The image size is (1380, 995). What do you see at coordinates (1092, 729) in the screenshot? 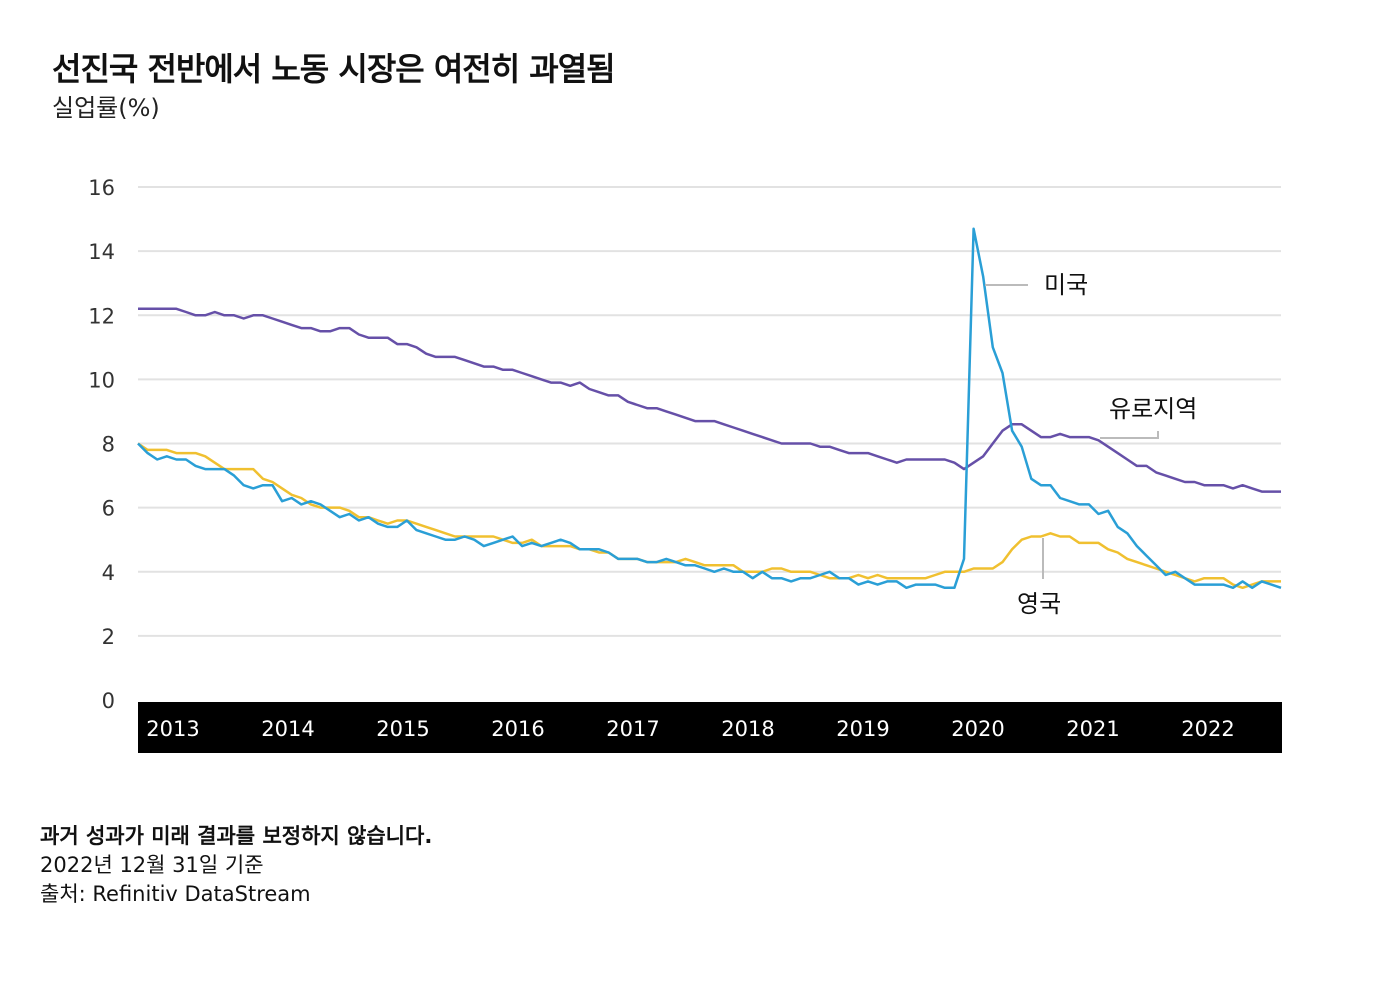
I see `x-tick-label: 2021` at bounding box center [1092, 729].